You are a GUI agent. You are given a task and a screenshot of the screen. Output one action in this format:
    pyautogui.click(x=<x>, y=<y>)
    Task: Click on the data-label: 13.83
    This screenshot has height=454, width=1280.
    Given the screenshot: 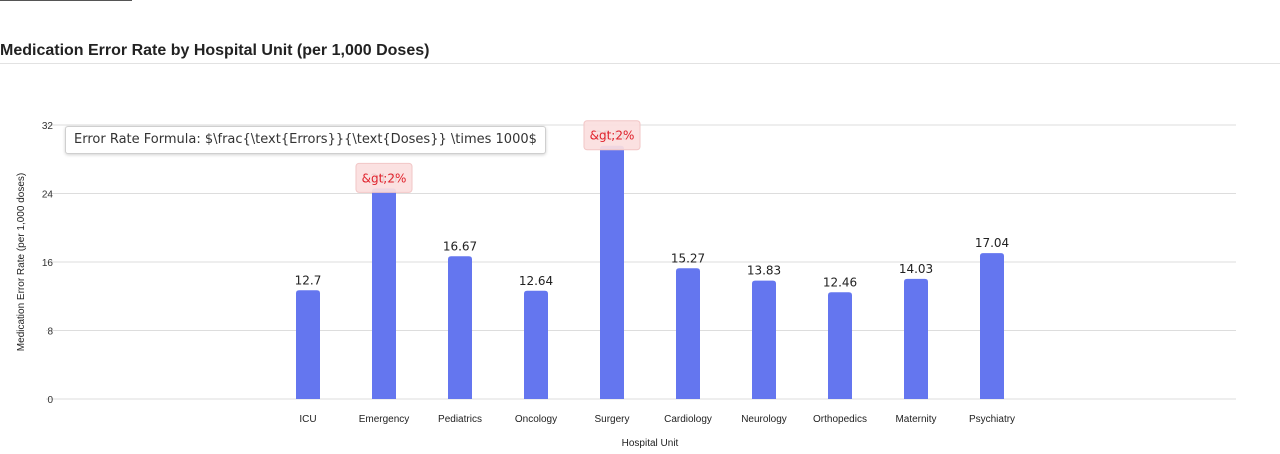 What is the action you would take?
    pyautogui.click(x=764, y=271)
    